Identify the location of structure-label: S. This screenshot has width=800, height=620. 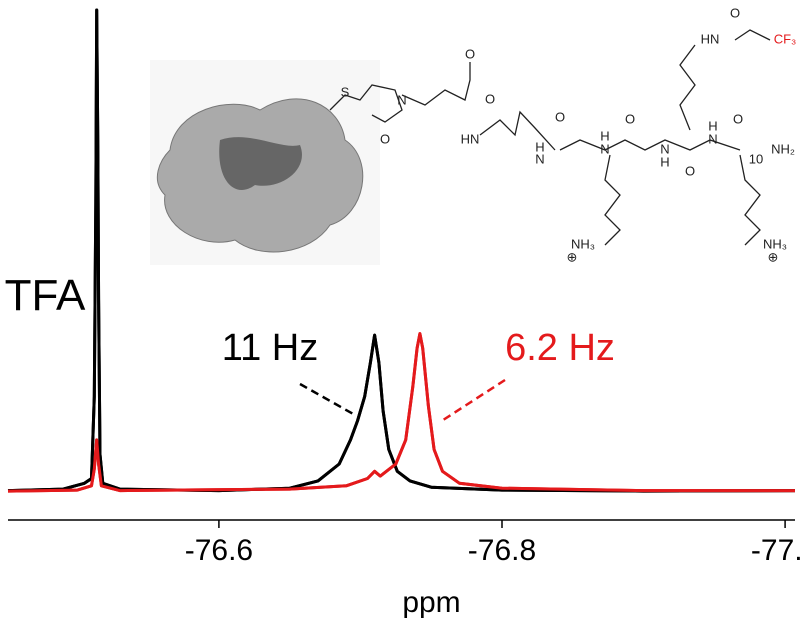
(345, 91).